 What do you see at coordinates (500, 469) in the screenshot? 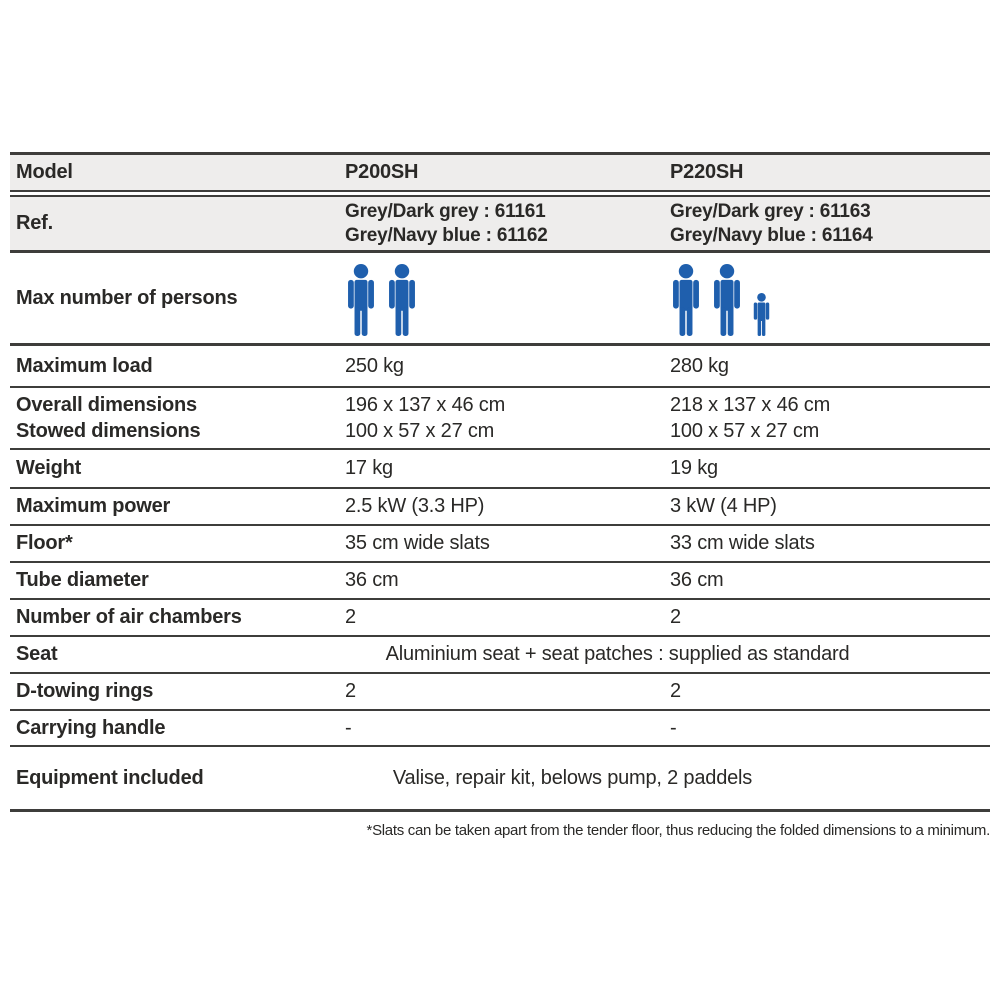
I see `weight-row: Weight 17 kg 19 kg` at bounding box center [500, 469].